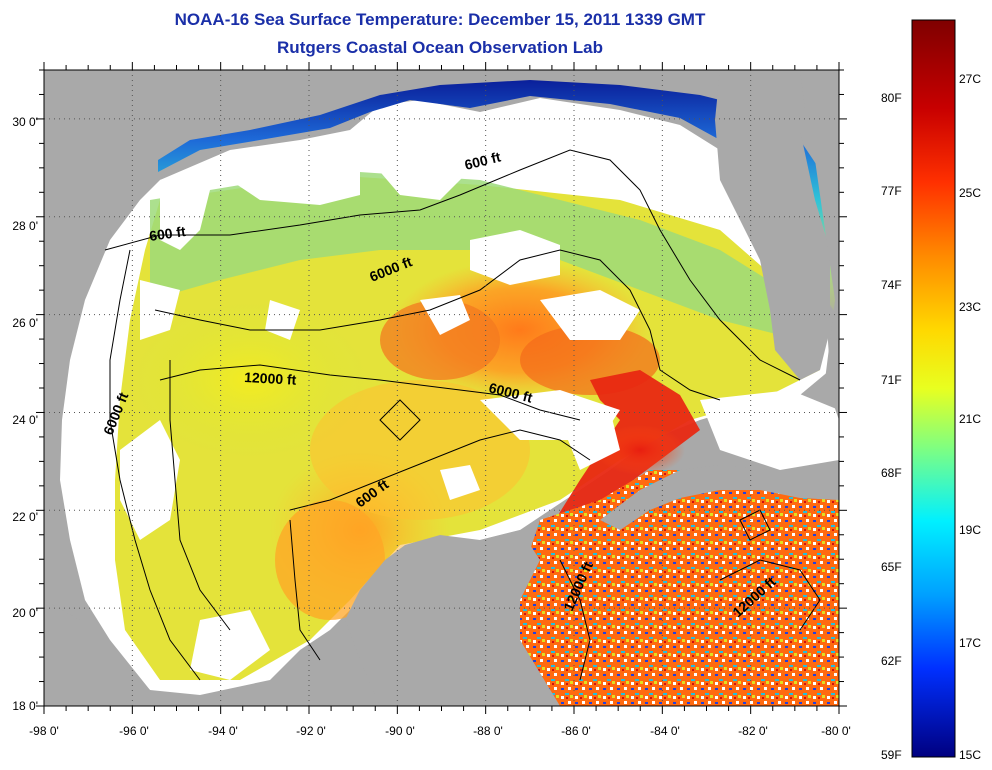 This screenshot has height=770, width=992. I want to click on lat-label: 18 0', so click(25, 706).